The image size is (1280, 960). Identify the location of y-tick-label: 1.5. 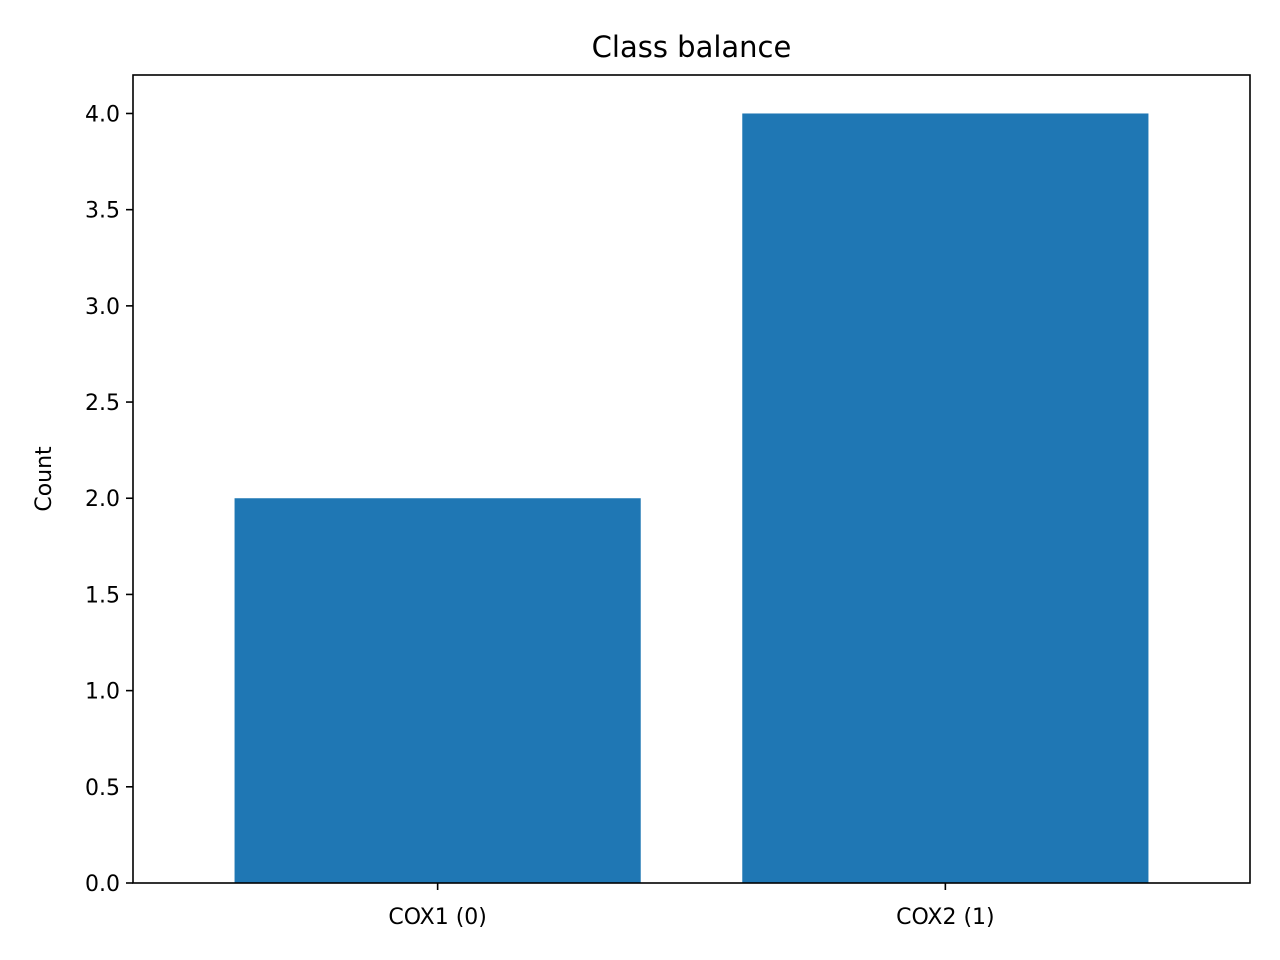
(102, 595).